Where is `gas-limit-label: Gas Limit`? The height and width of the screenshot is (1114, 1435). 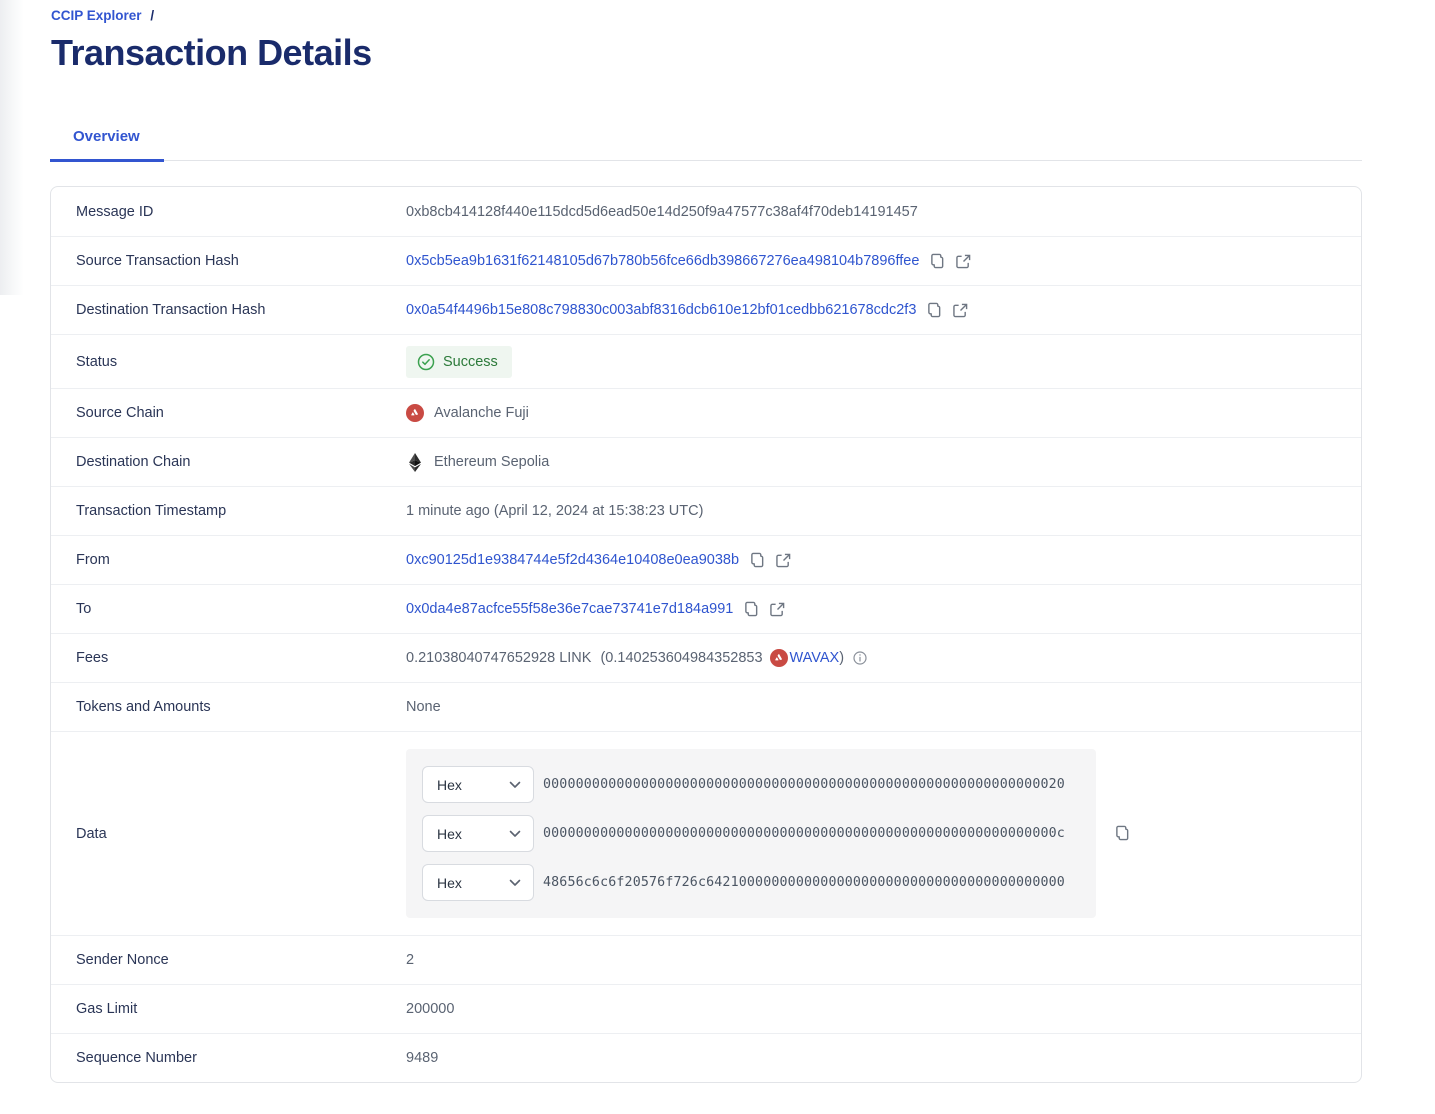
gas-limit-label: Gas Limit is located at coordinates (107, 1009).